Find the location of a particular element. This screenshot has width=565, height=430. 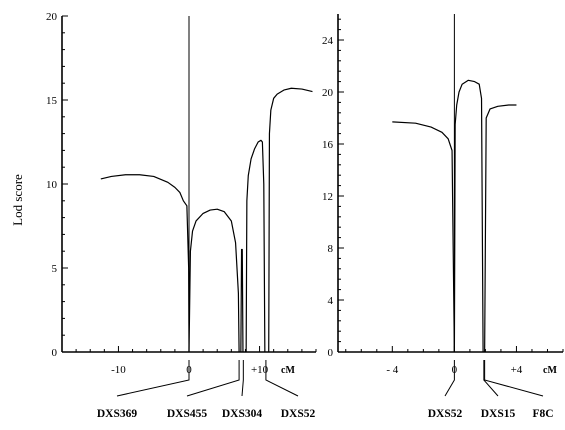

x-tick-label: +10 is located at coordinates (260, 370).